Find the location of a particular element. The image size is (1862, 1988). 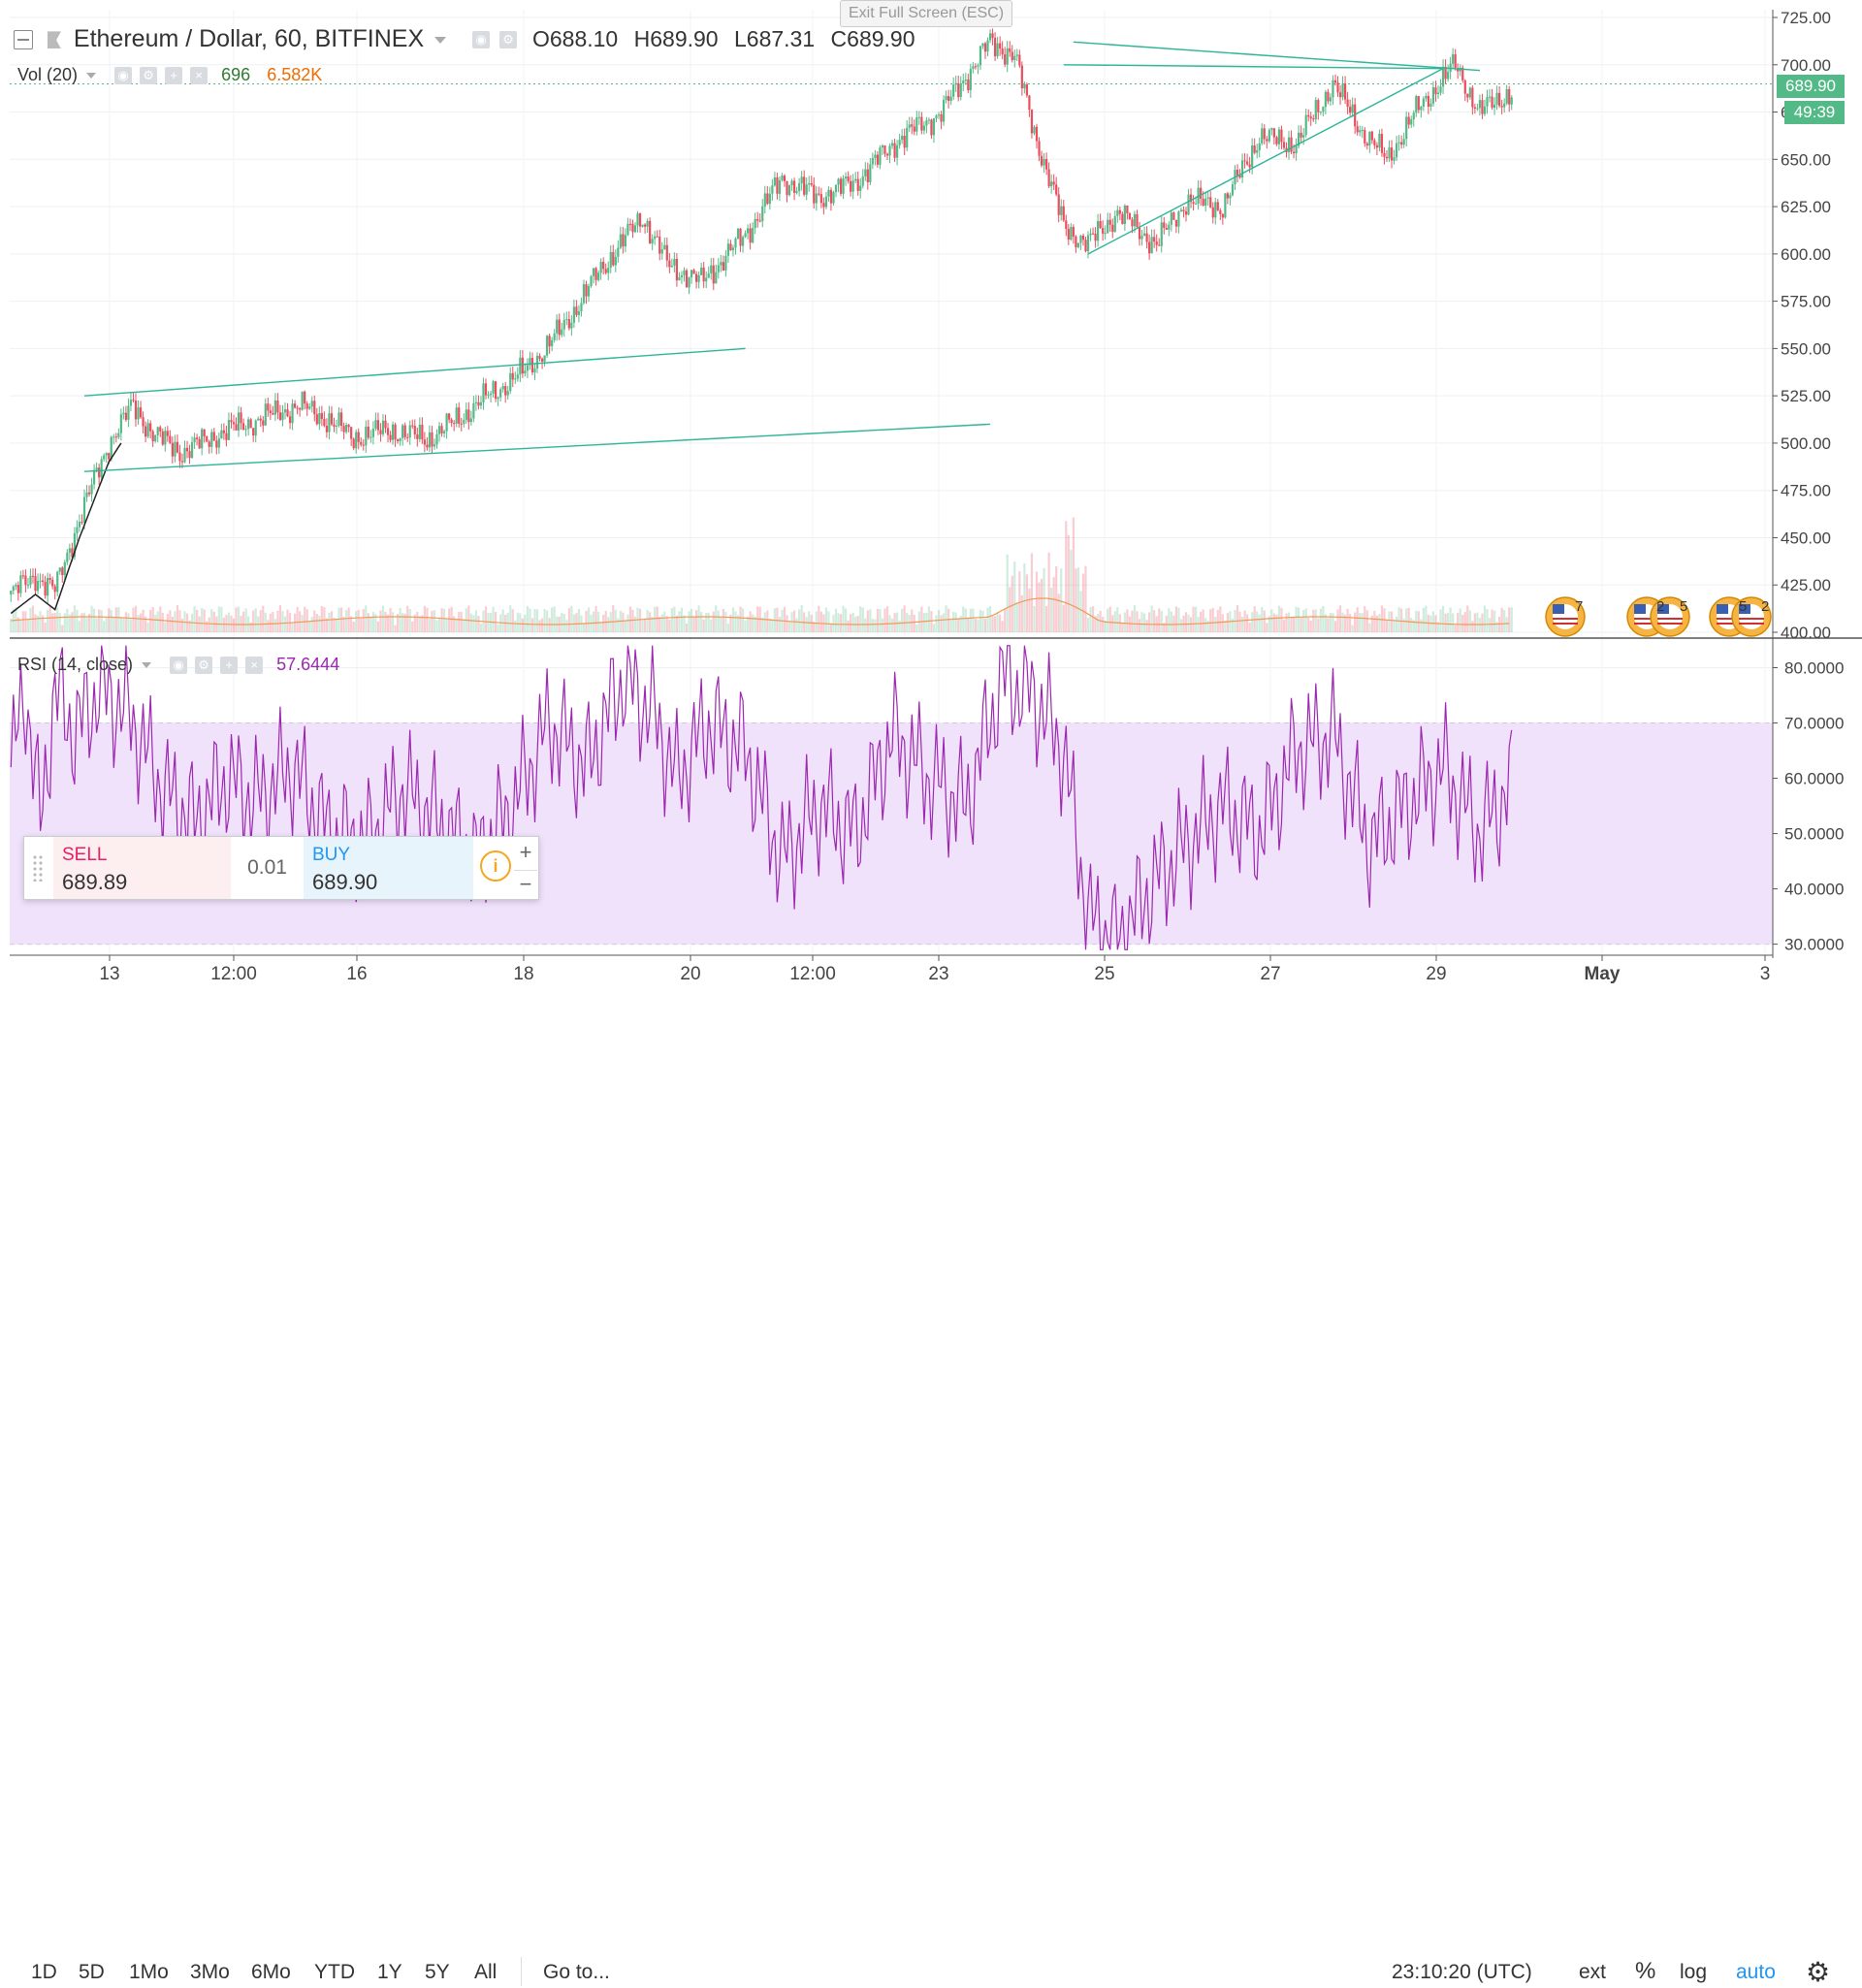

timeframe-6mo: 6Mo is located at coordinates (271, 1972).